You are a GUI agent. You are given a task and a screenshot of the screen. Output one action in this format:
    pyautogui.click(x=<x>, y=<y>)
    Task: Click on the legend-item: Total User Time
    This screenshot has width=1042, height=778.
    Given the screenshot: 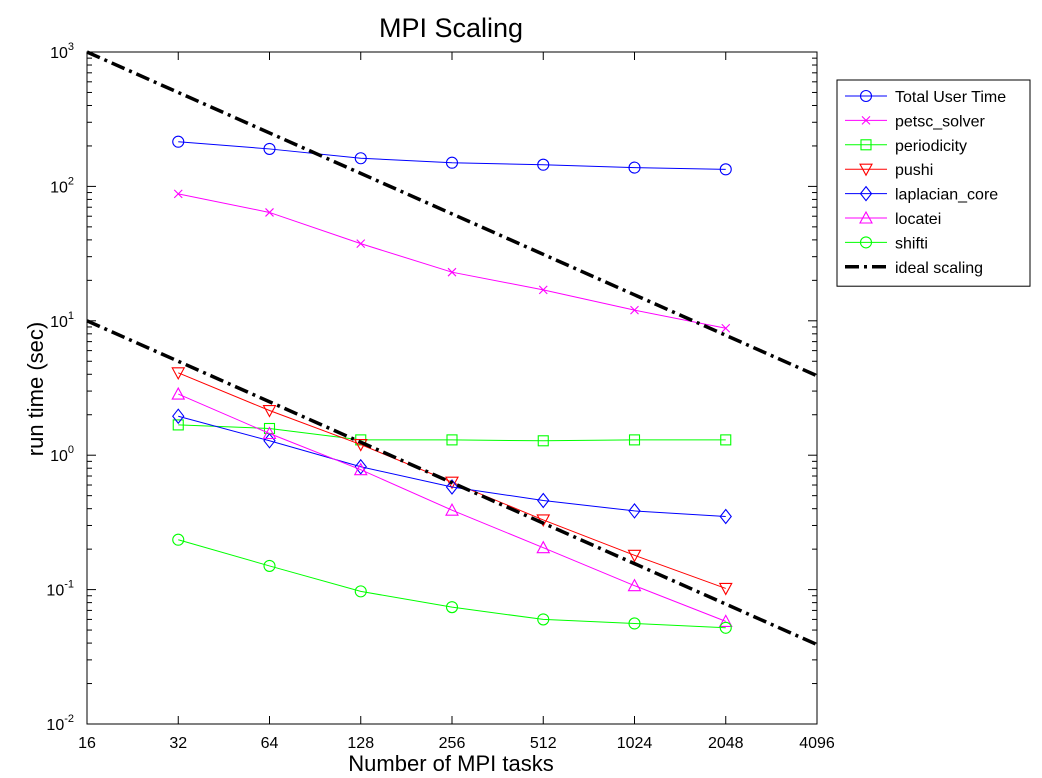 What is the action you would take?
    pyautogui.click(x=925, y=97)
    